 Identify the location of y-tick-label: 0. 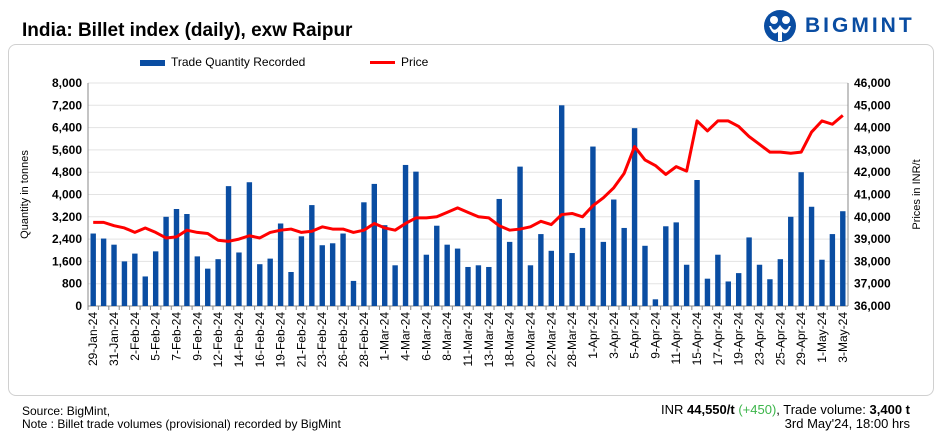
(78, 306).